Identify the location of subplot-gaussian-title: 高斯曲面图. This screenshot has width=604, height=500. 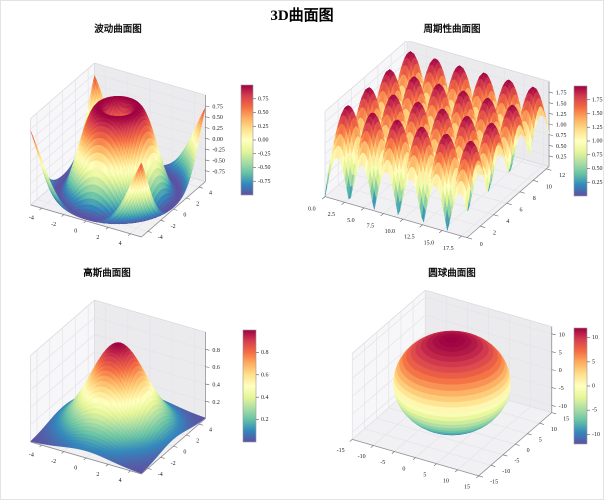
(107, 274).